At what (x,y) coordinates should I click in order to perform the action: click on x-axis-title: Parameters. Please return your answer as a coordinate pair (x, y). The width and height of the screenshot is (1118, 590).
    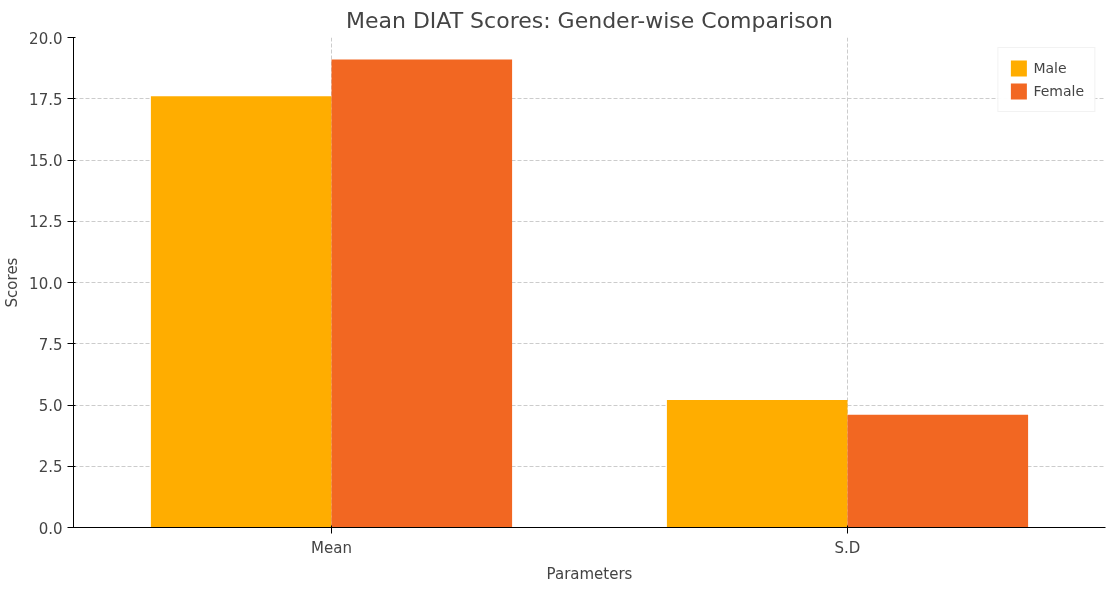
    Looking at the image, I should click on (589, 573).